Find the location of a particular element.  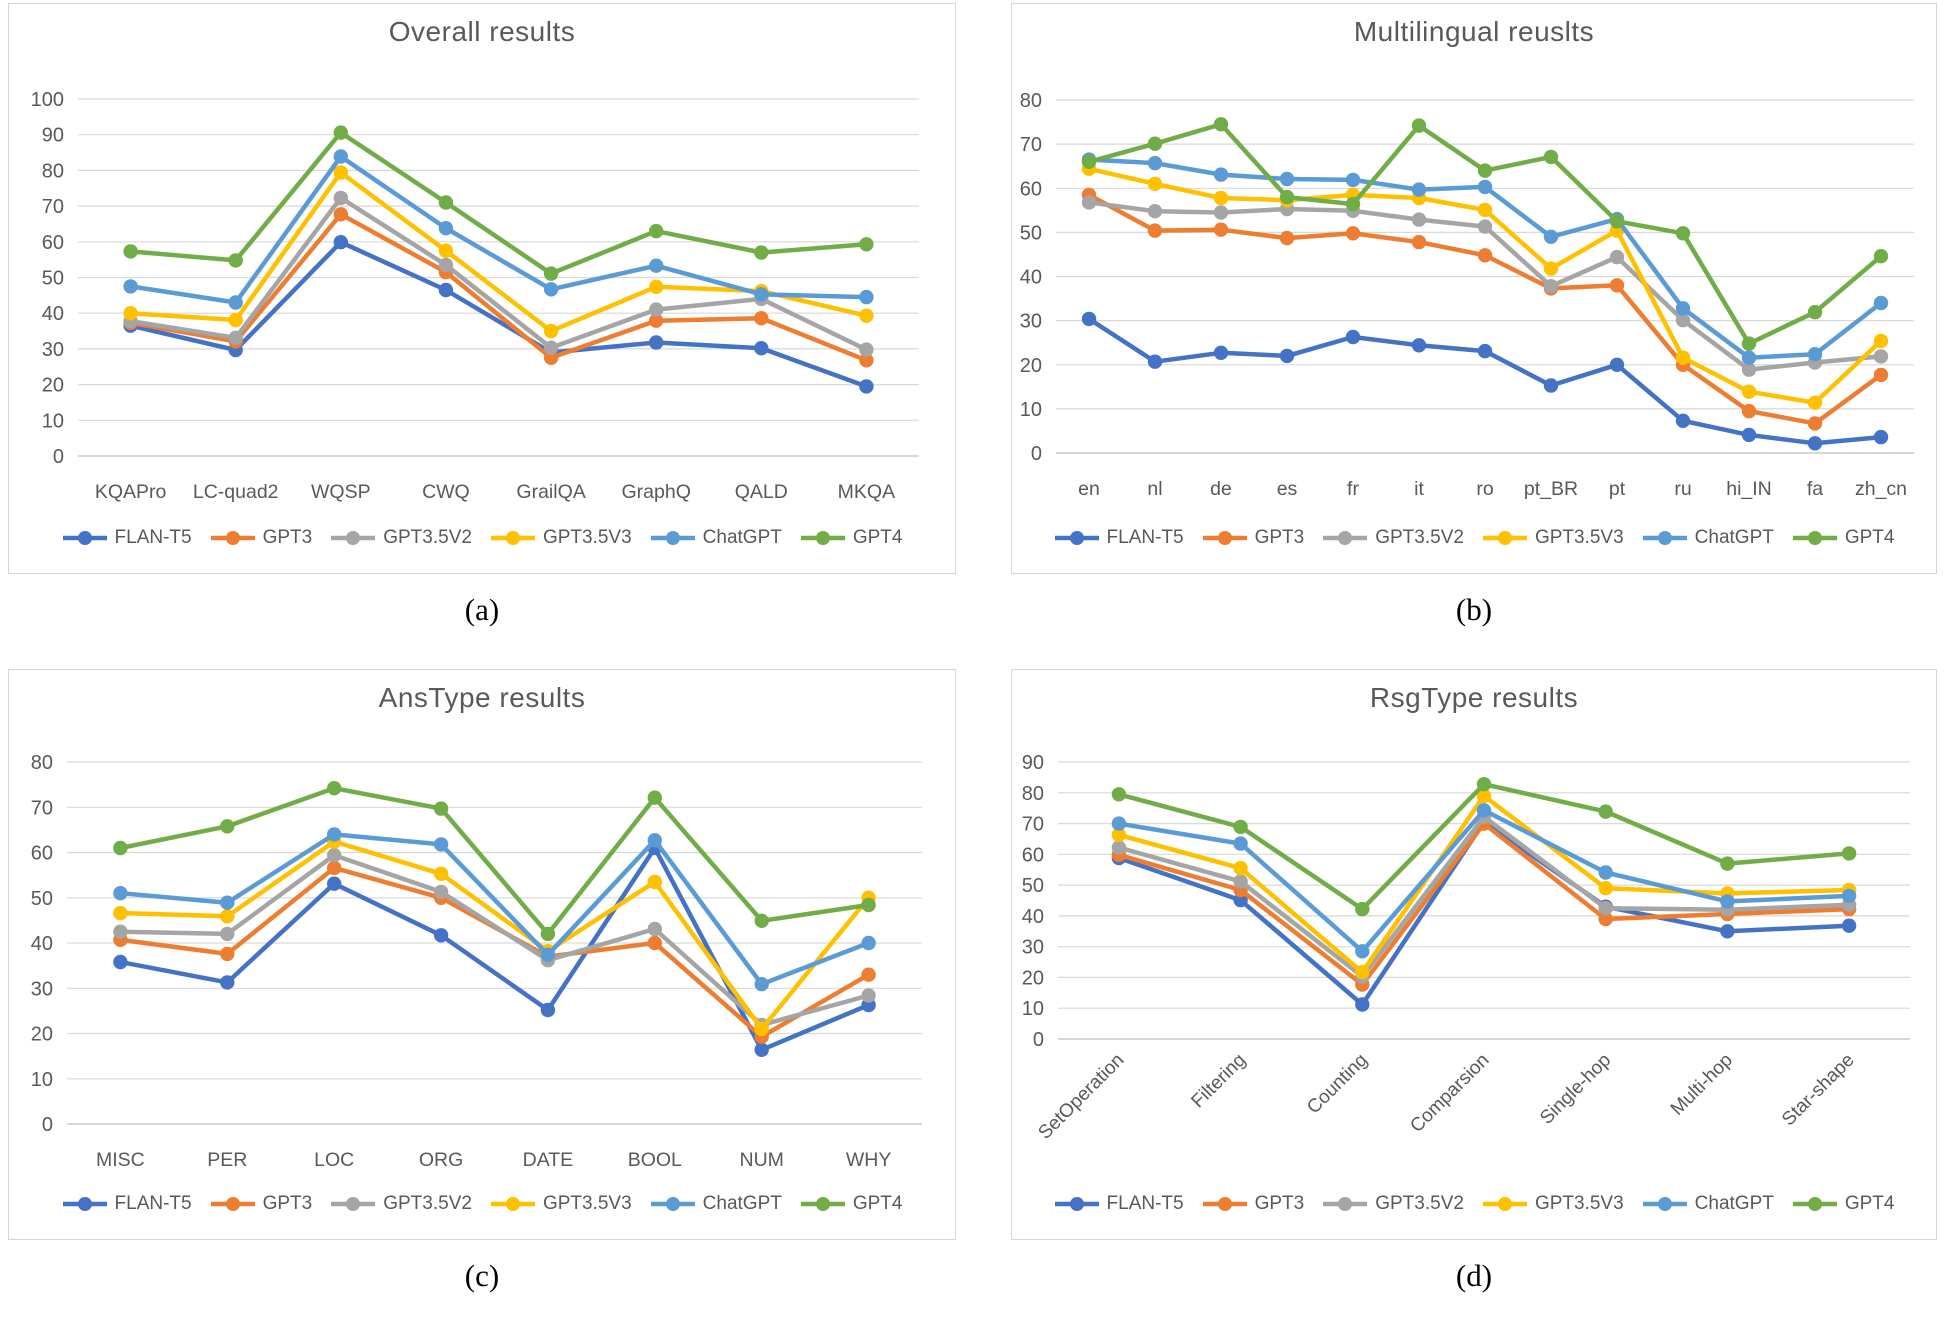

x-category-label: fa is located at coordinates (1815, 489).